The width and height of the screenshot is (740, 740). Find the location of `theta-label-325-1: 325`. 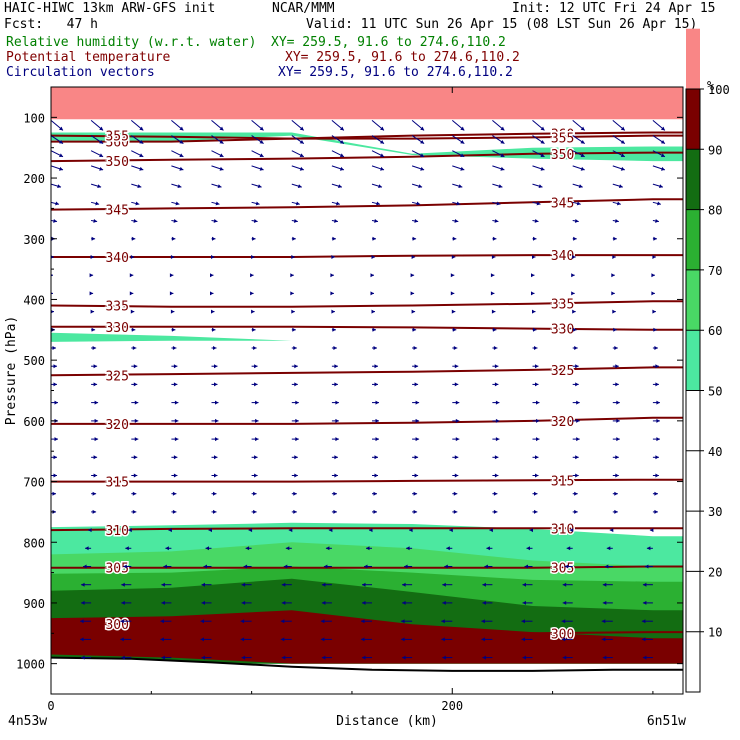

theta-label-325-1: 325 is located at coordinates (116, 376).